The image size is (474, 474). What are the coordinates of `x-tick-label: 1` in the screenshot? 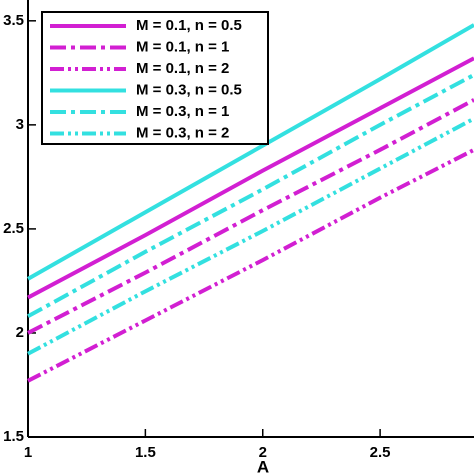 It's located at (28, 452).